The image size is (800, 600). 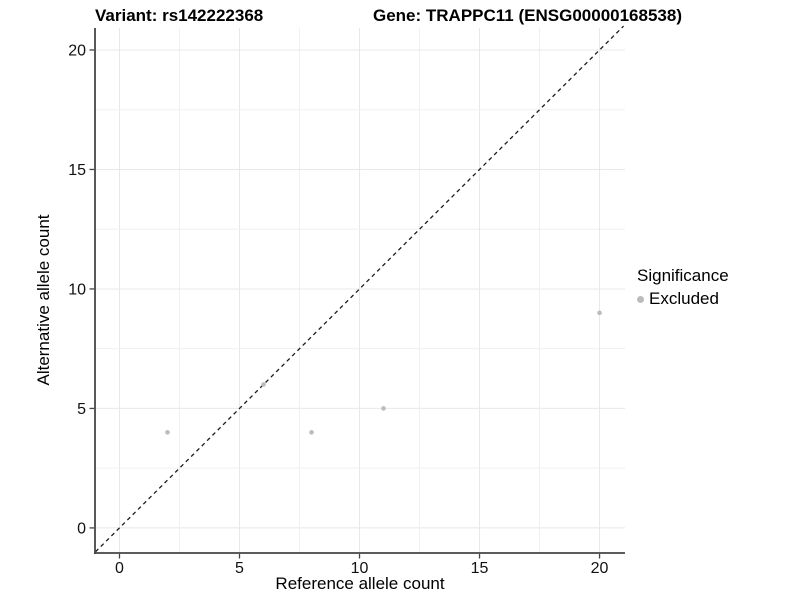 What do you see at coordinates (239, 568) in the screenshot?
I see `x-tick-label: 5` at bounding box center [239, 568].